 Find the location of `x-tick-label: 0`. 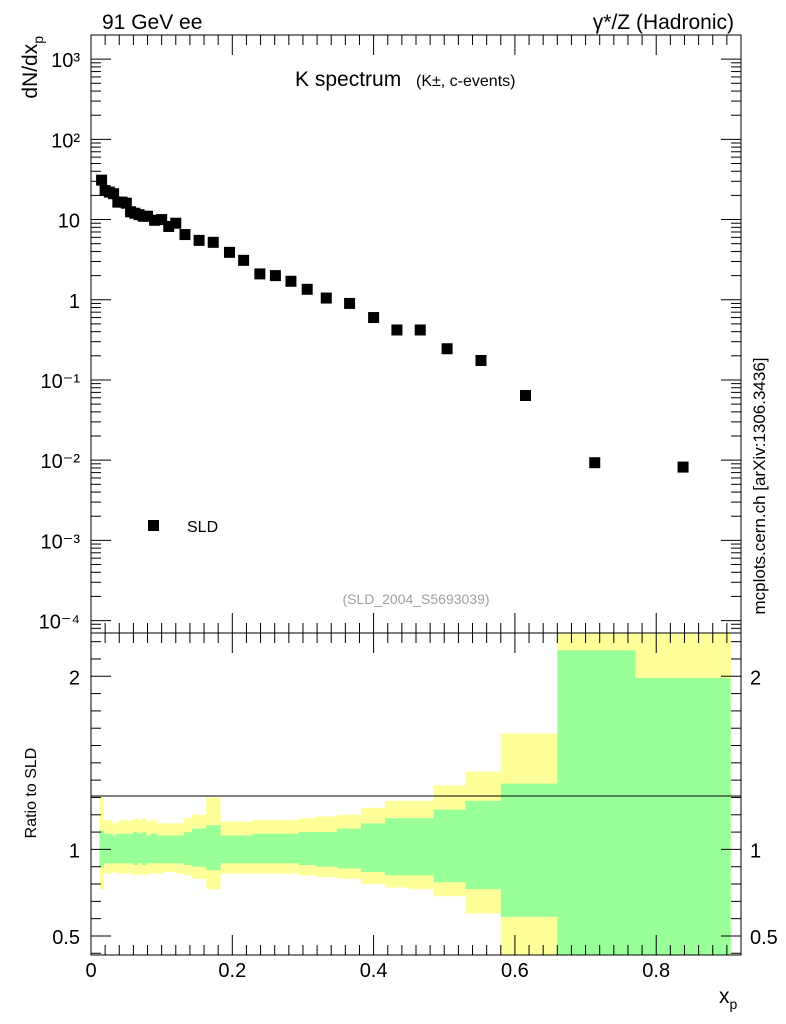

x-tick-label: 0 is located at coordinates (90, 971).